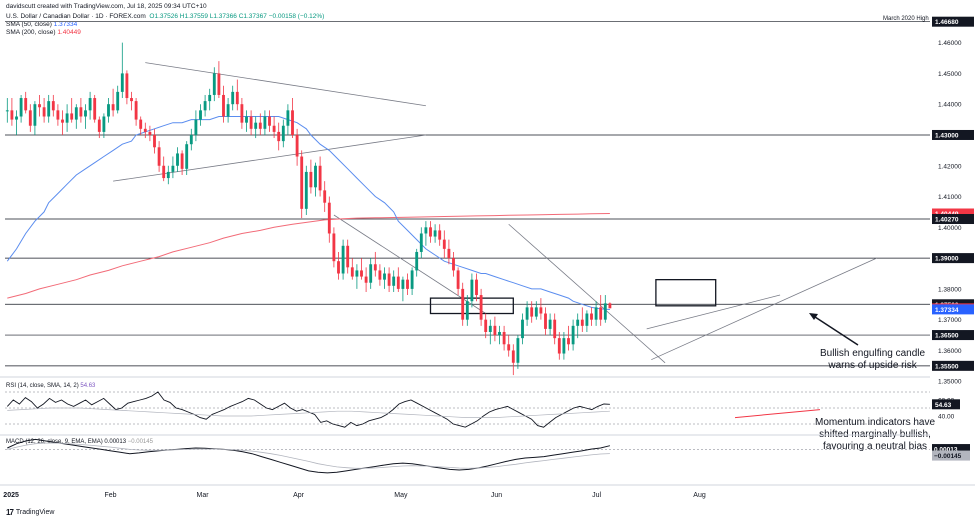 Image resolution: width=975 pixels, height=521 pixels. What do you see at coordinates (943, 405) in the screenshot?
I see `rsi-value-text: 54.63` at bounding box center [943, 405].